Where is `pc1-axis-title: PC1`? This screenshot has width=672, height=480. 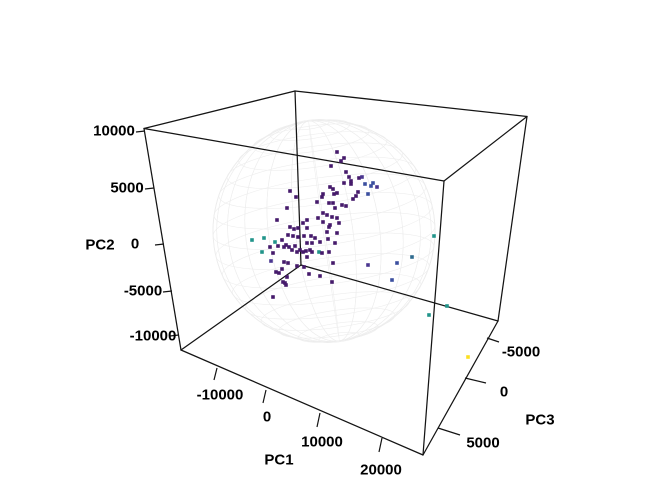 pc1-axis-title: PC1 is located at coordinates (278, 460).